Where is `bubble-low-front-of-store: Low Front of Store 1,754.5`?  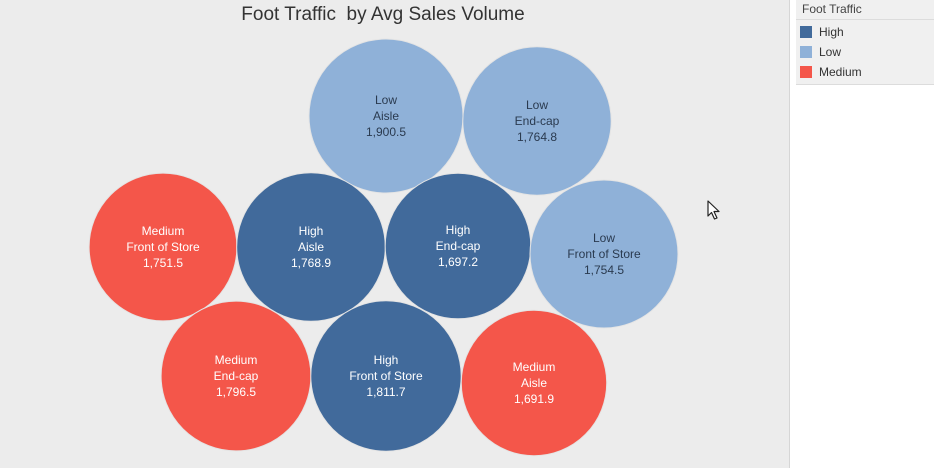 bubble-low-front-of-store: Low Front of Store 1,754.5 is located at coordinates (604, 254).